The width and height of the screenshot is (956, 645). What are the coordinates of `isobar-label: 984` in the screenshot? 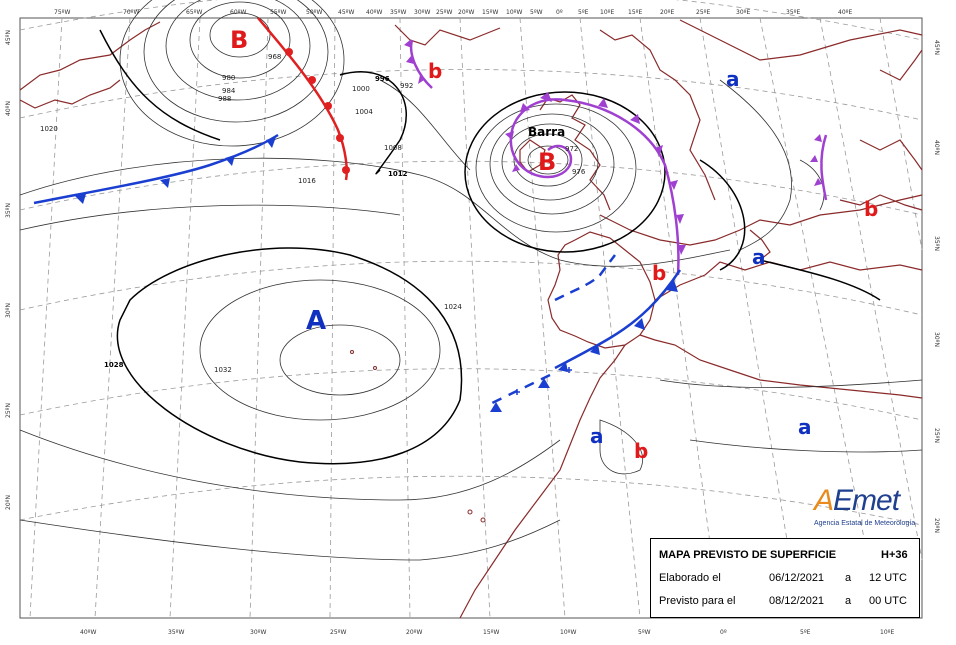 It's located at (229, 91).